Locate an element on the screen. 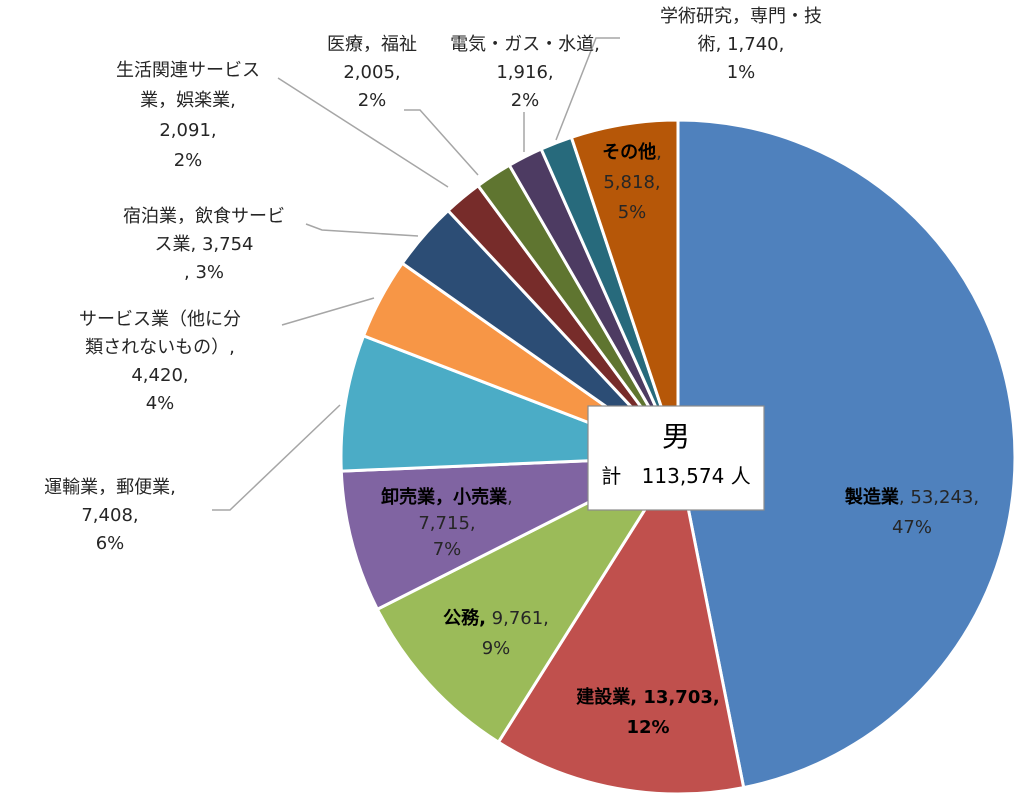 Image resolution: width=1024 pixels, height=808 pixels. slice-label-2-line-2: 9% is located at coordinates (496, 648).